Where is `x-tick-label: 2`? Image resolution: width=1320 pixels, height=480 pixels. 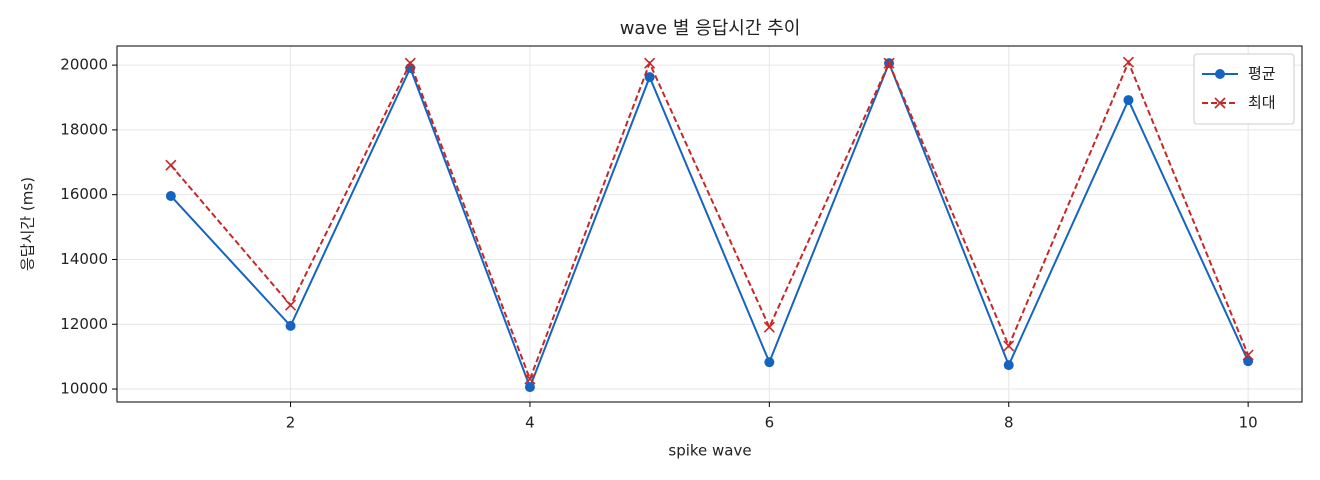
x-tick-label: 2 is located at coordinates (291, 423).